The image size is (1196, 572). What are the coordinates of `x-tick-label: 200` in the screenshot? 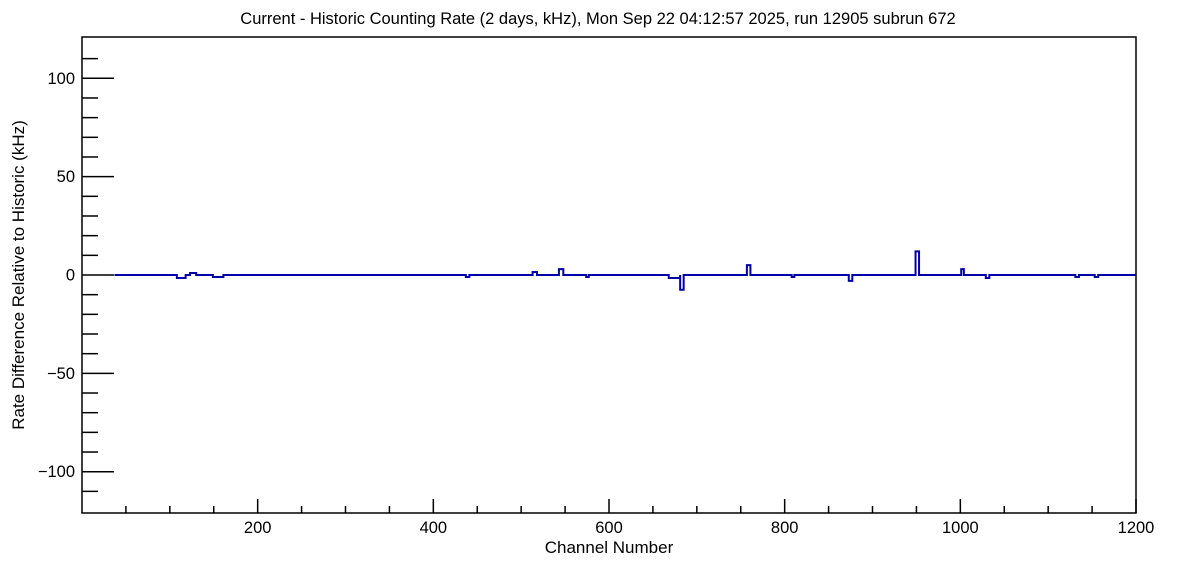 It's located at (258, 528).